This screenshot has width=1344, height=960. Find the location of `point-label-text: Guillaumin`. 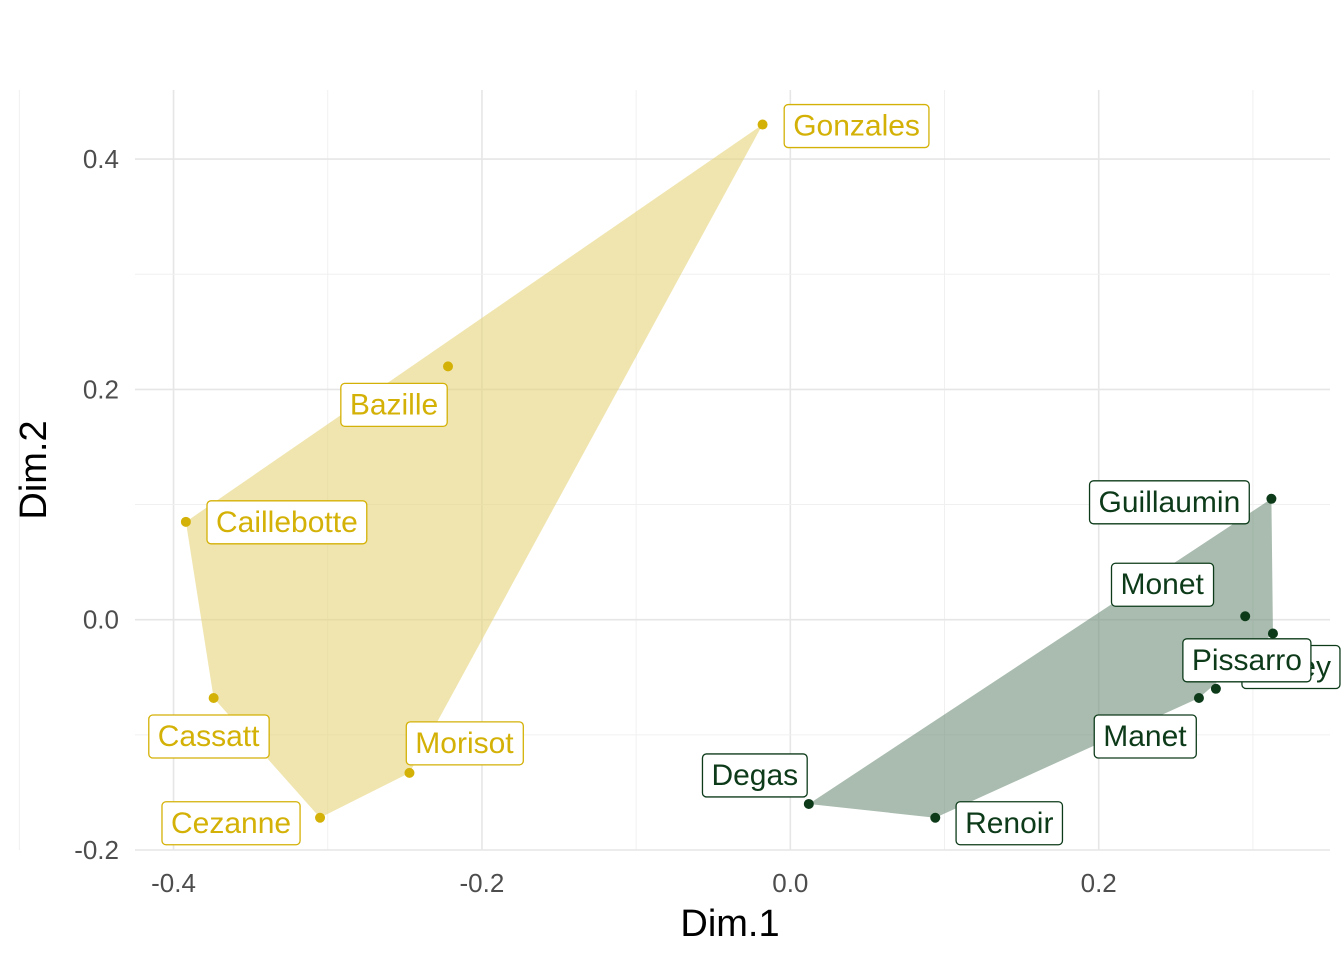

point-label-text: Guillaumin is located at coordinates (1170, 502).